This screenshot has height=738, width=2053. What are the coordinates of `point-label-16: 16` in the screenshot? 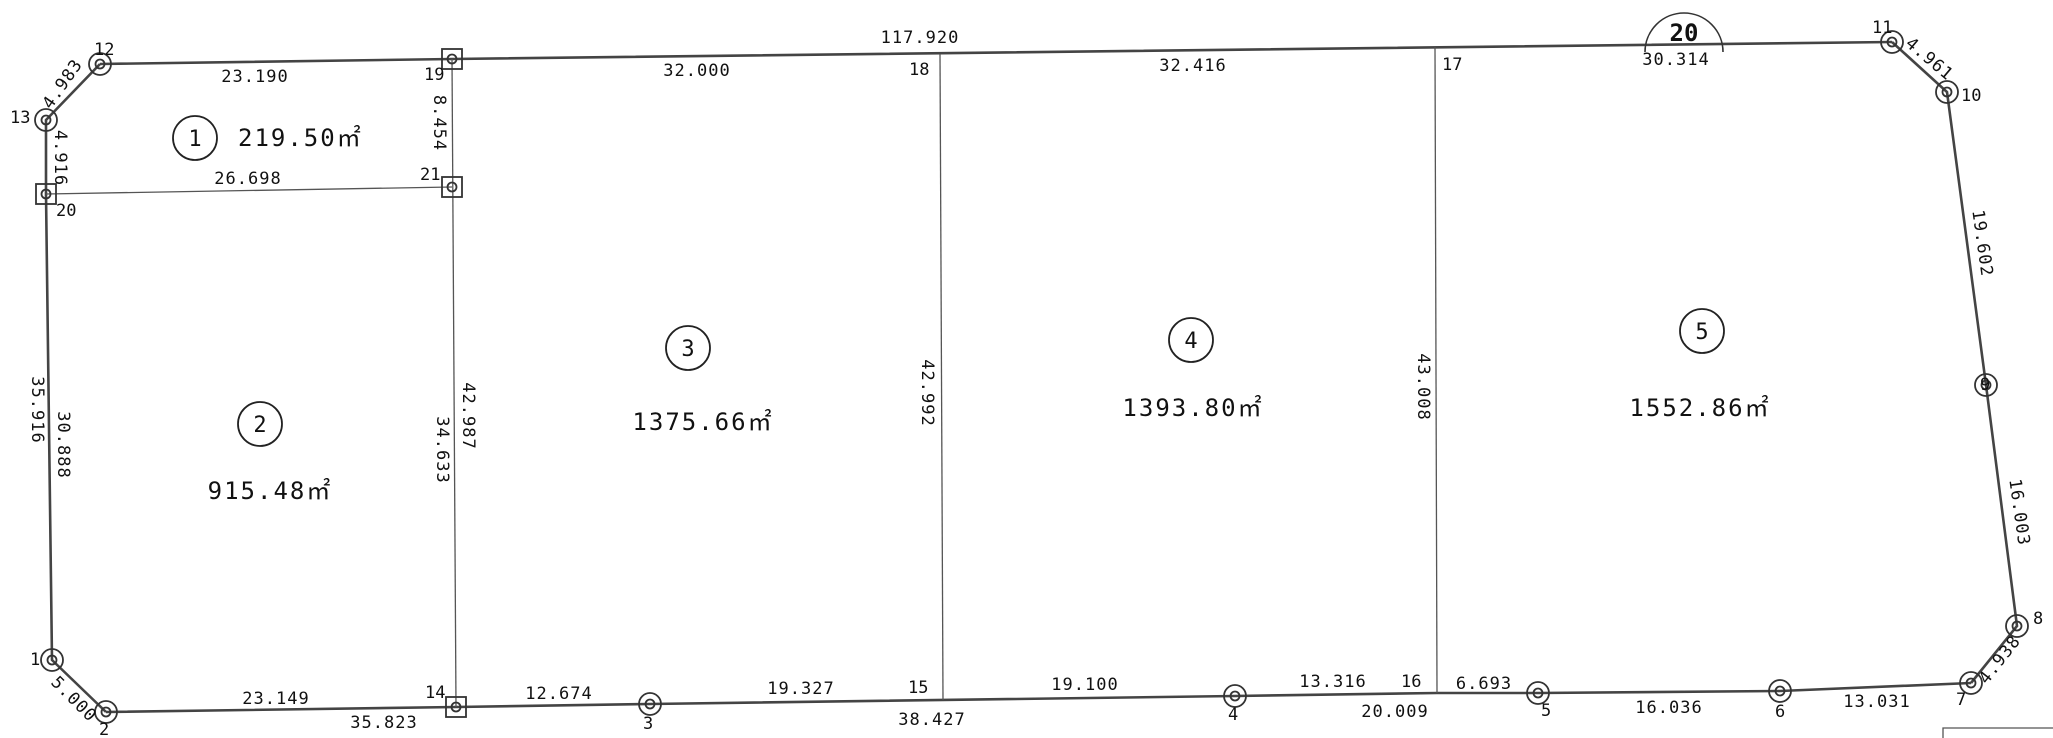 It's located at (1411, 682).